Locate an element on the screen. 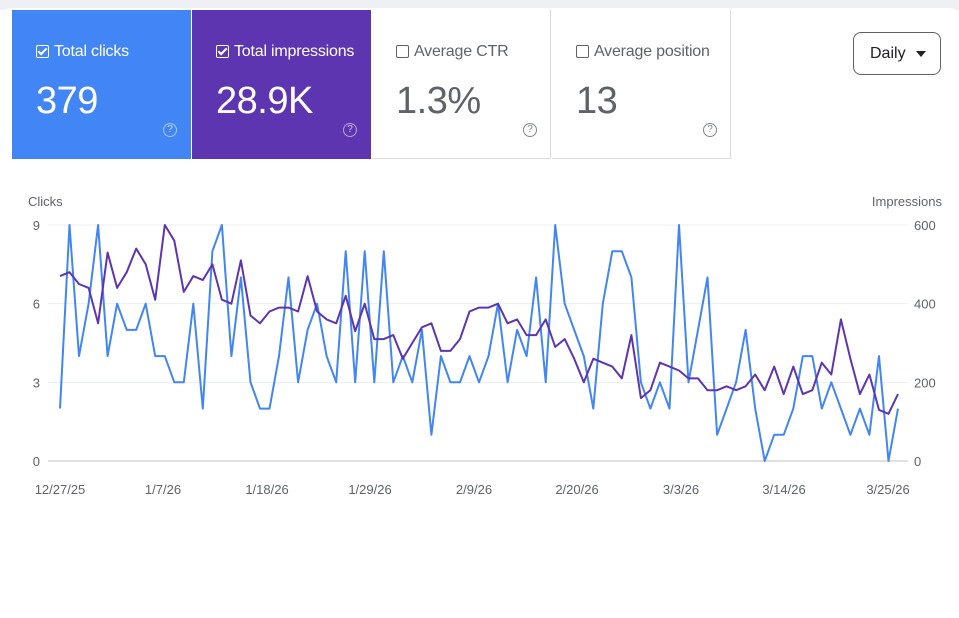  y-right-tick-label: 0 is located at coordinates (917, 461).